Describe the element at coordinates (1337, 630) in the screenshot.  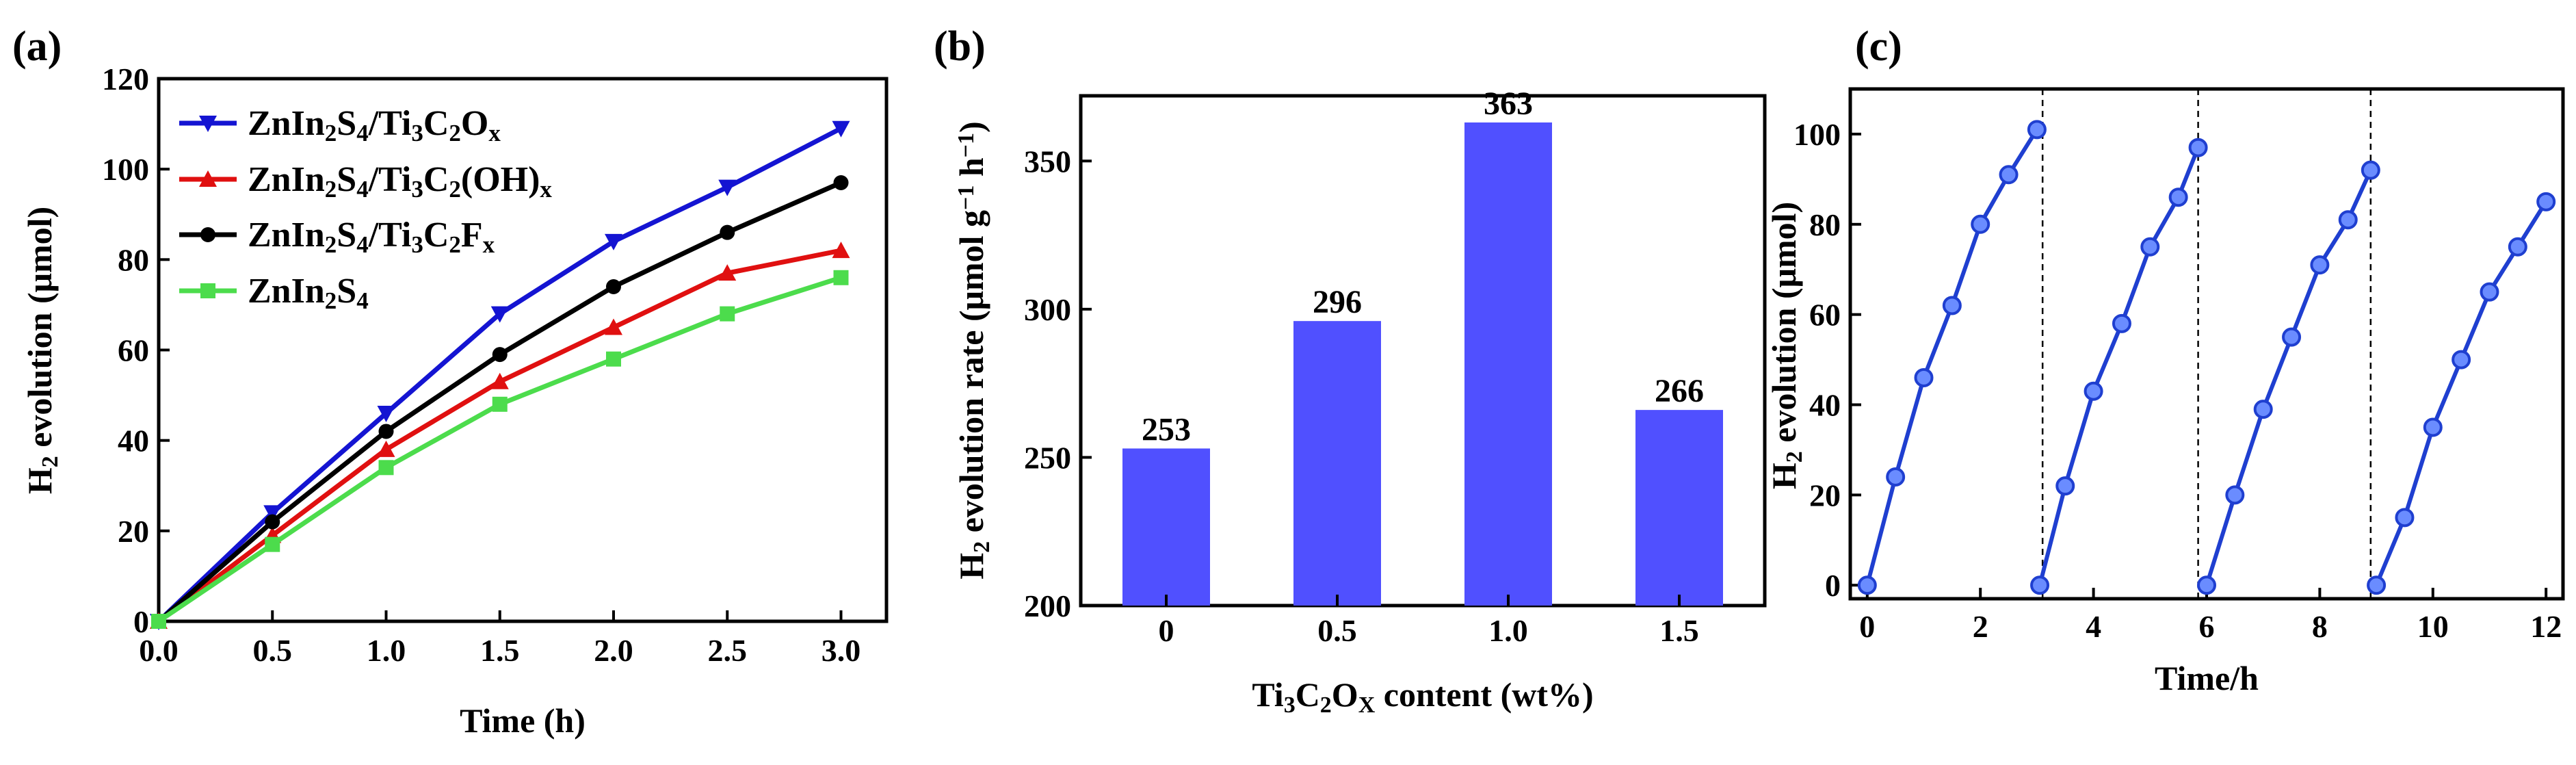
I see `panel-b-x-tick-label: 0.5` at that location.